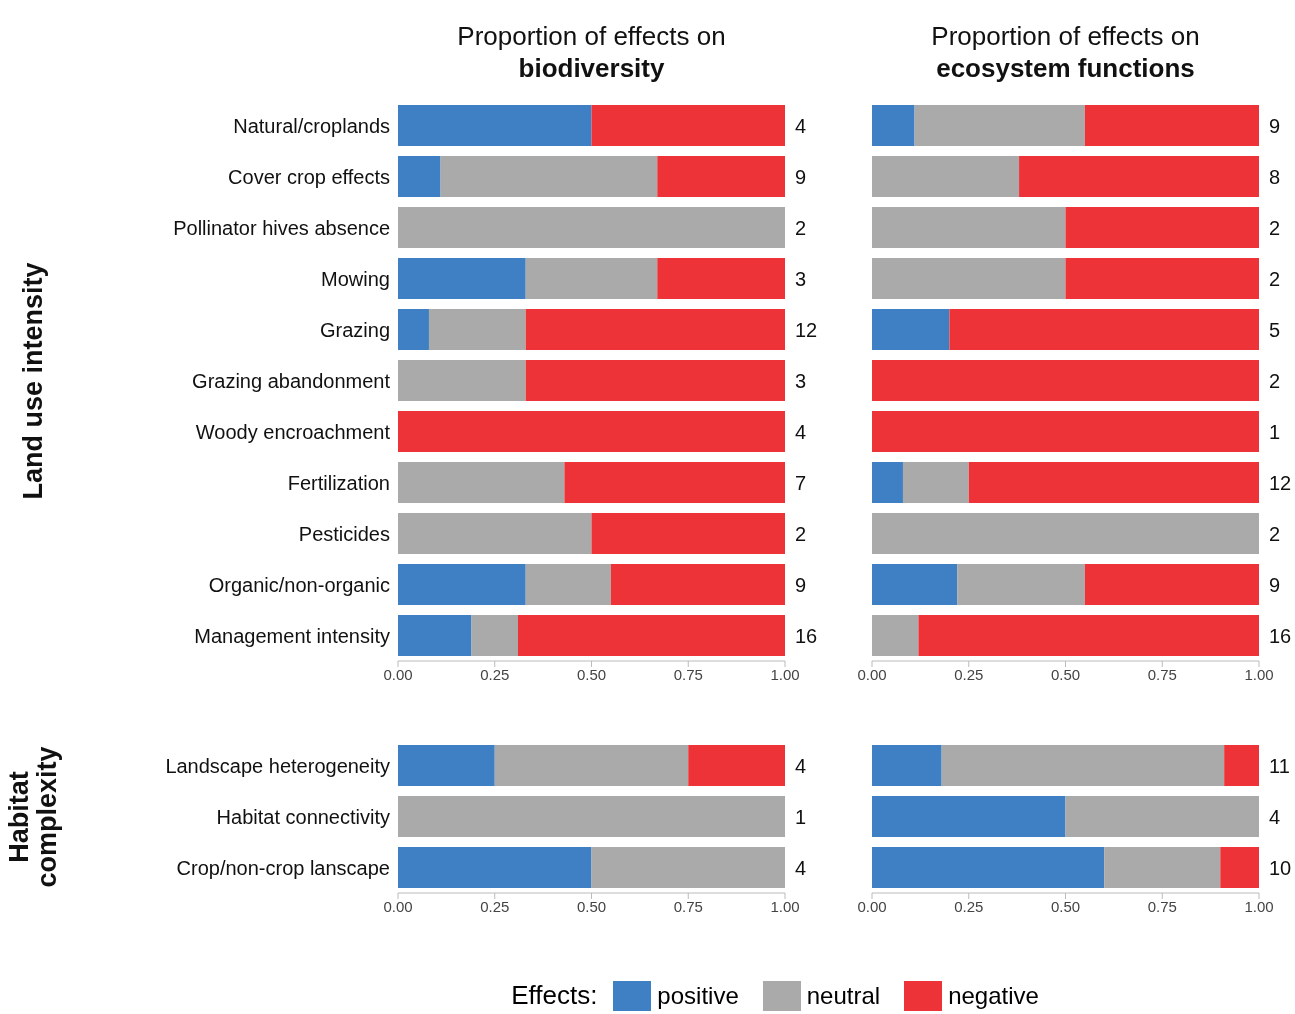 Image resolution: width=1295 pixels, height=1014 pixels. Describe the element at coordinates (354, 329) in the screenshot. I see `y-tick-label: Grazing` at that location.